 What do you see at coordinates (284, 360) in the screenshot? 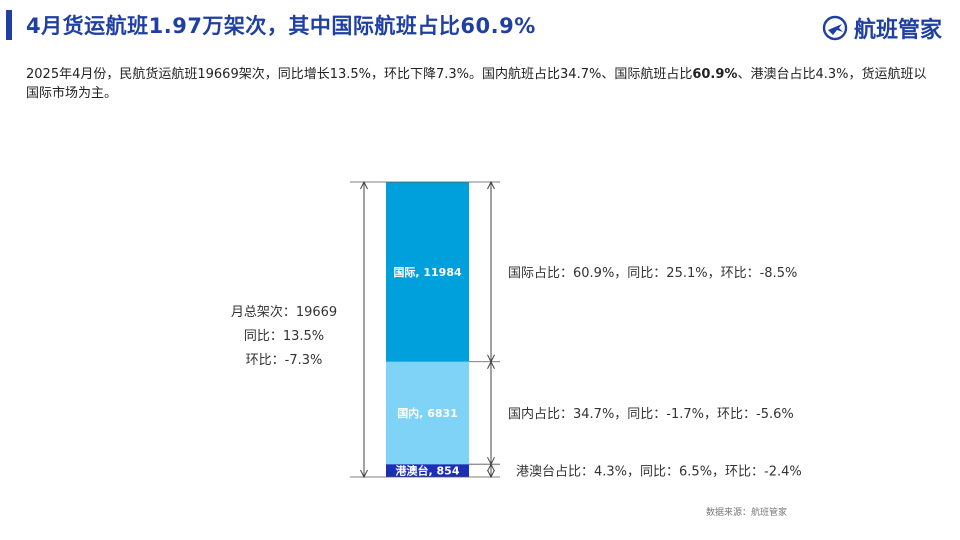
I see `total-note-2: 环比：-7.3%` at bounding box center [284, 360].